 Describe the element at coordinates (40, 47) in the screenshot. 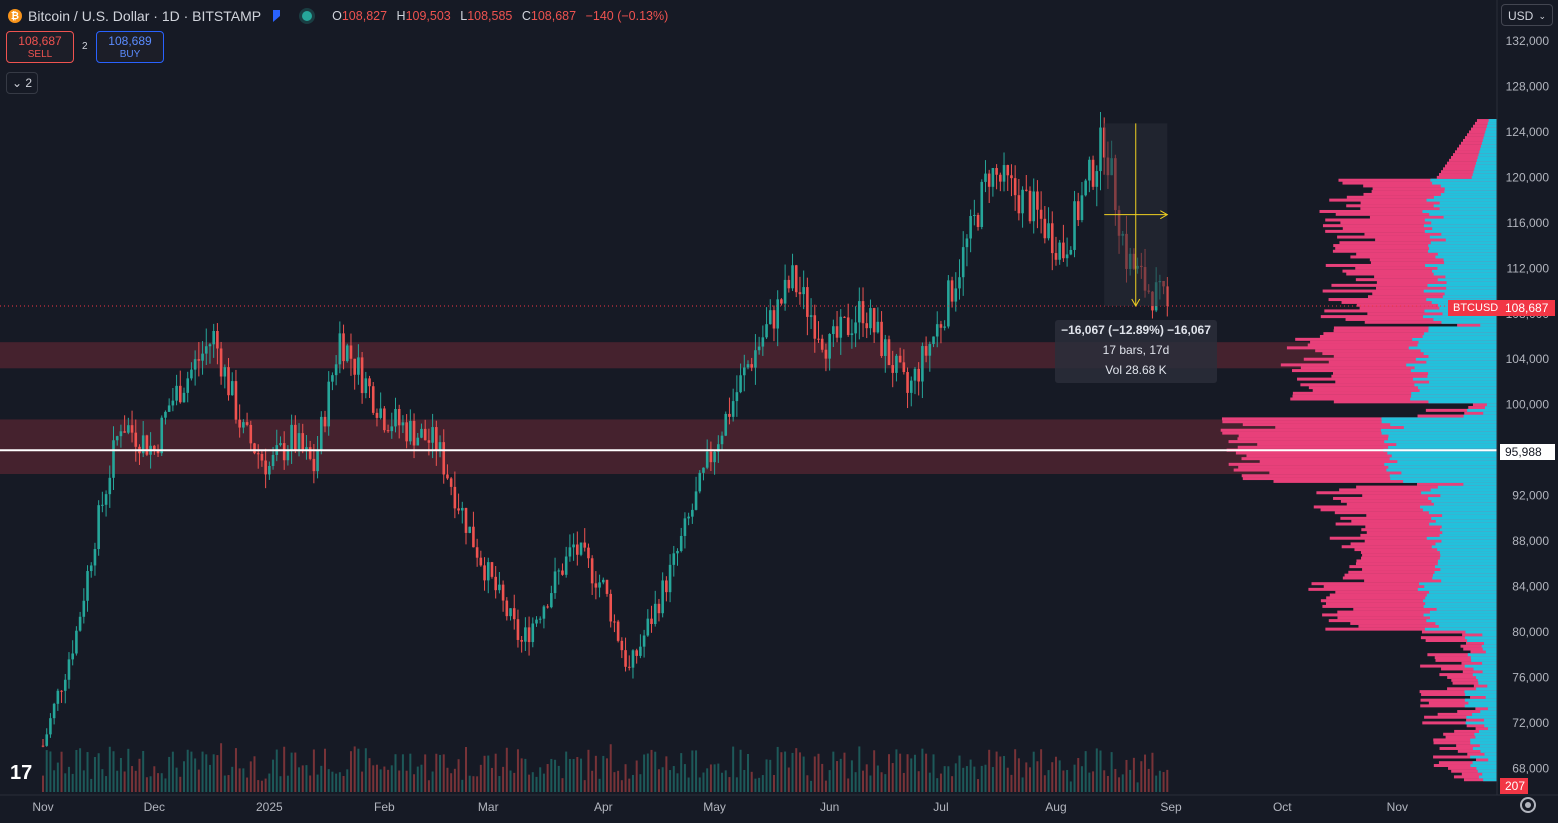

I see `sell-button: 108,687 SELL` at that location.